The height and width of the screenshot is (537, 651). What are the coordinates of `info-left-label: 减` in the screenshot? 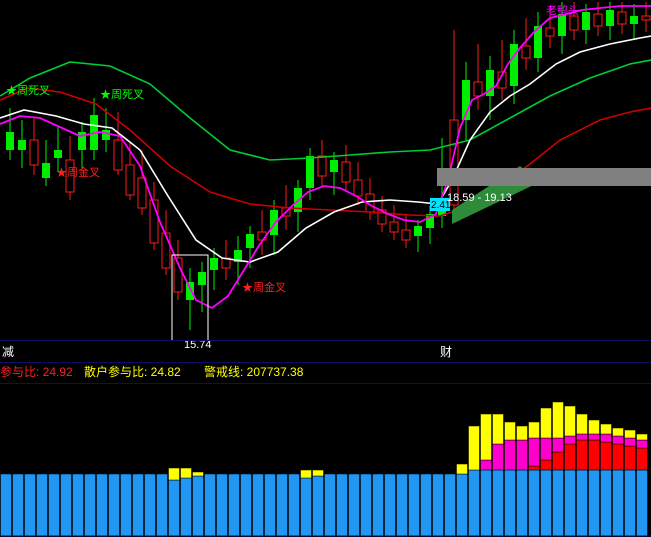 It's located at (8, 352).